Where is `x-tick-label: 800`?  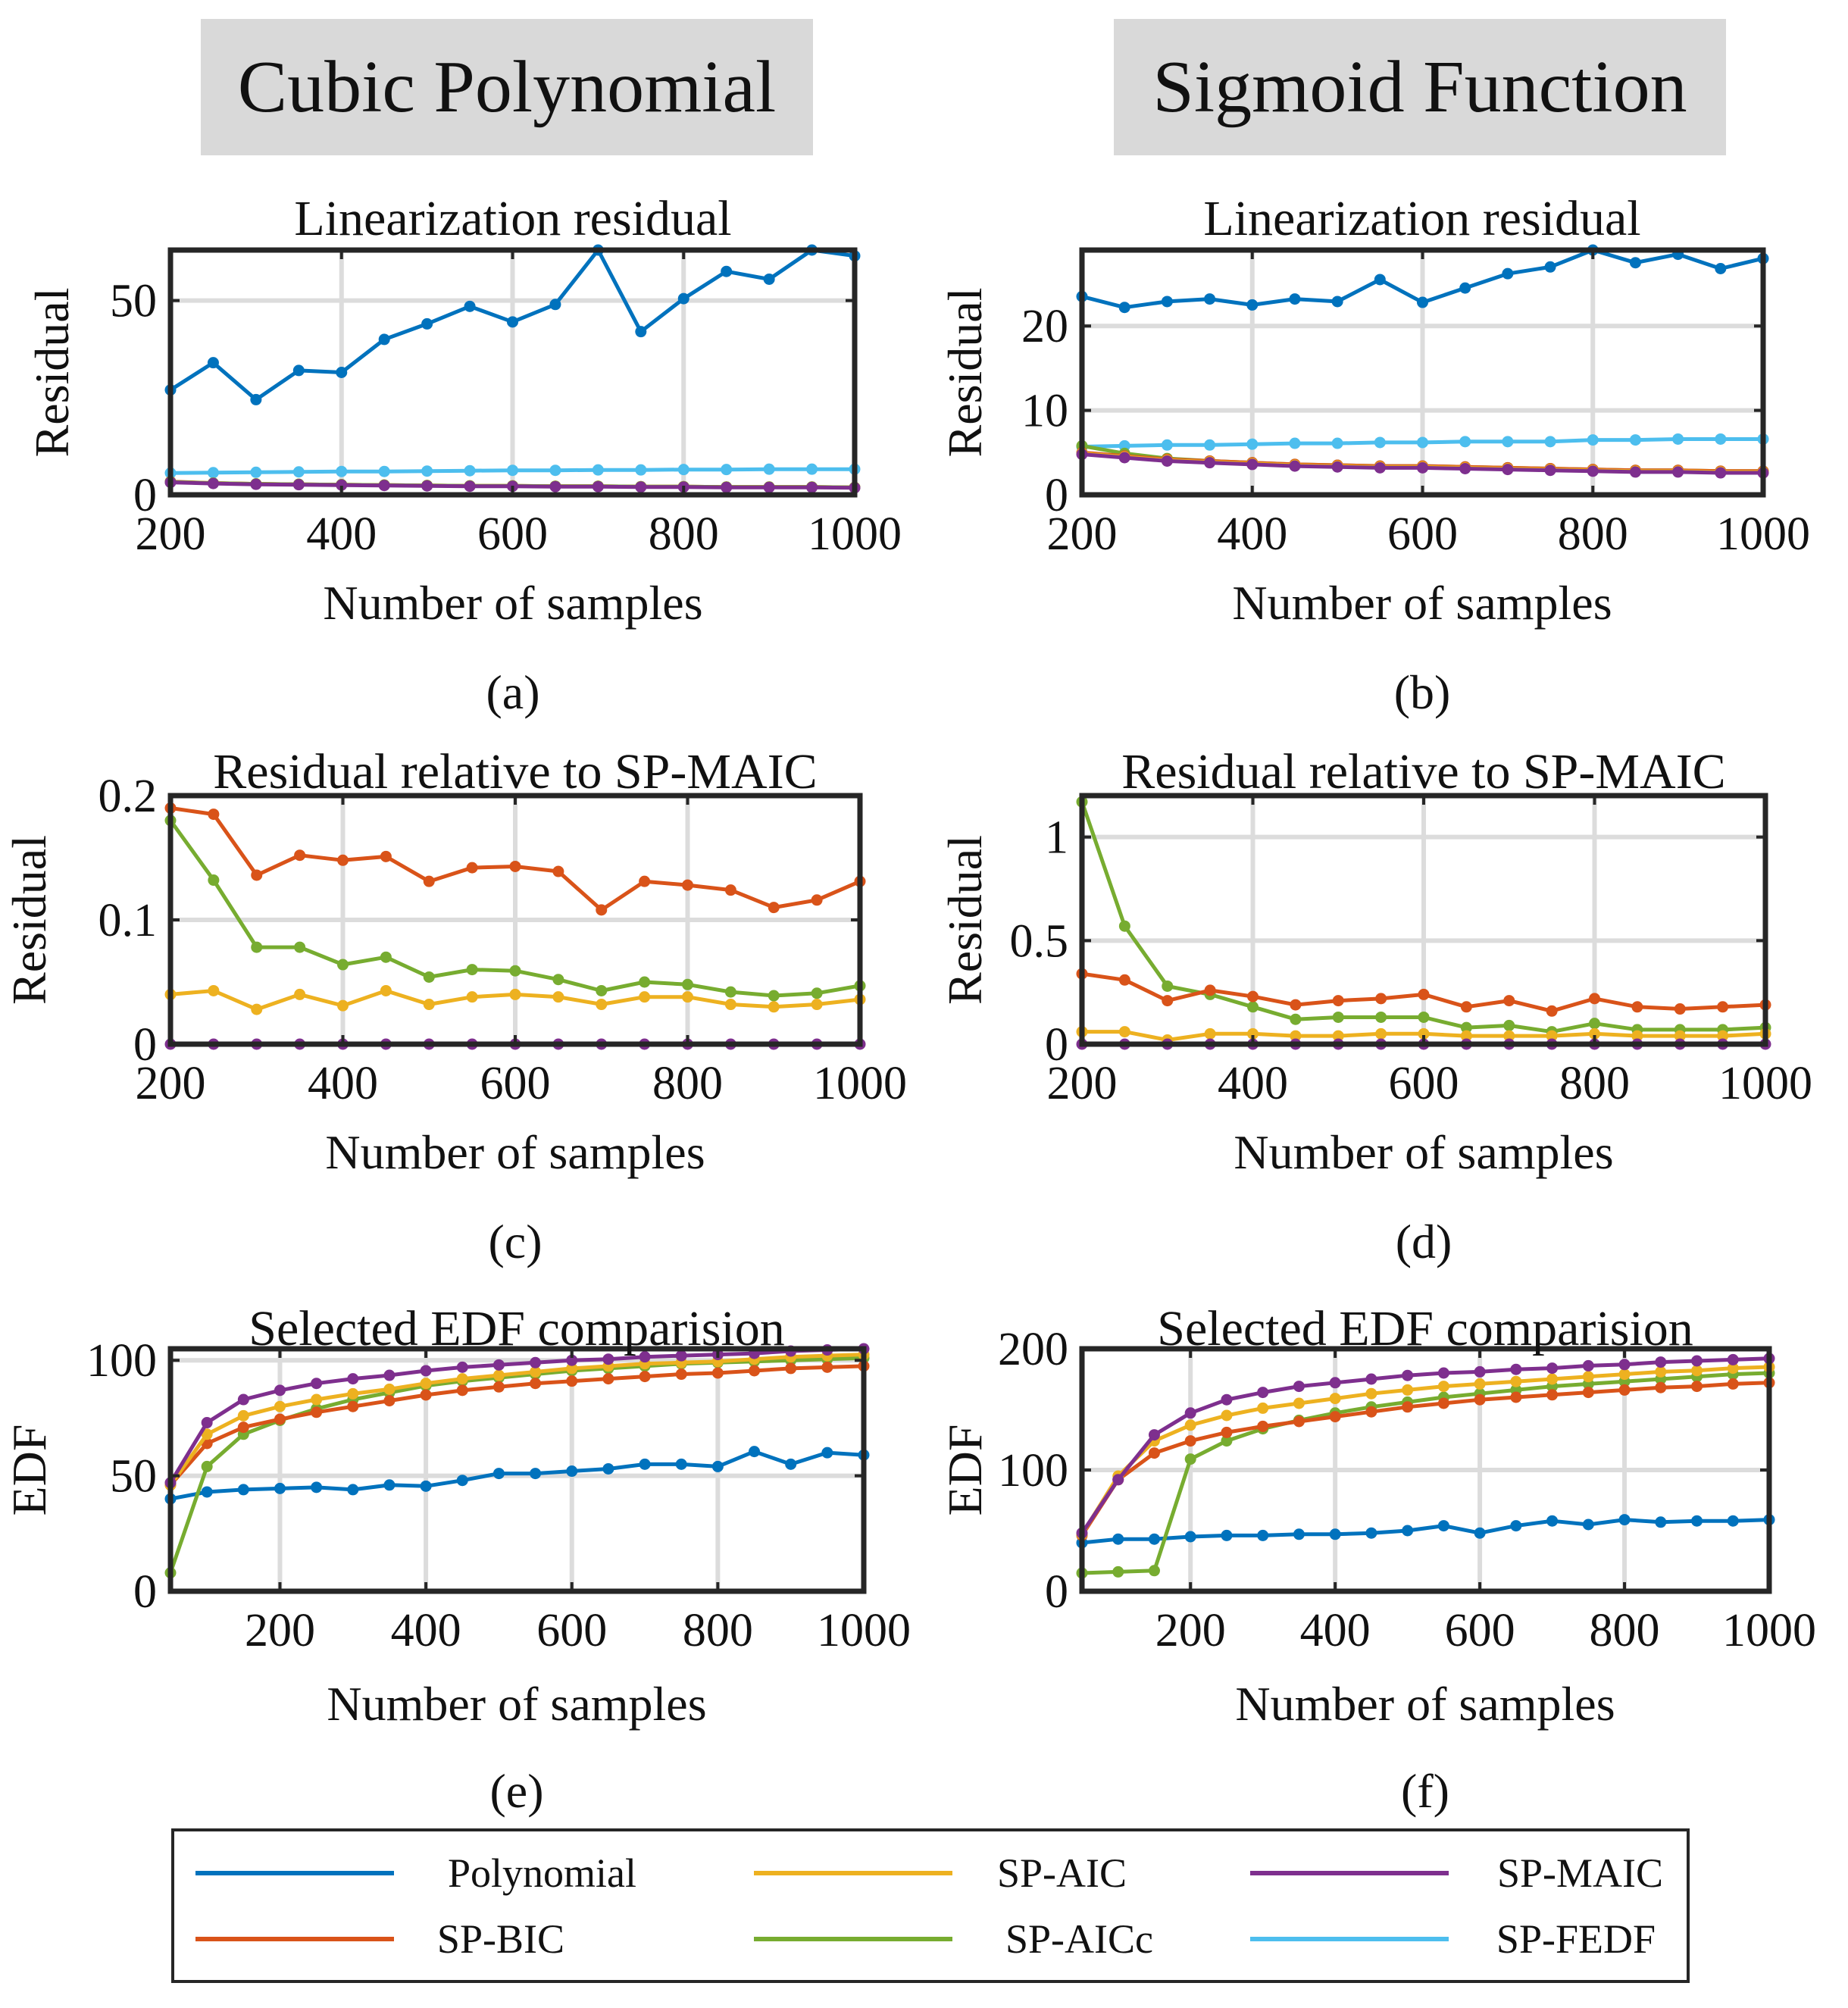 x-tick-label: 800 is located at coordinates (1625, 1630).